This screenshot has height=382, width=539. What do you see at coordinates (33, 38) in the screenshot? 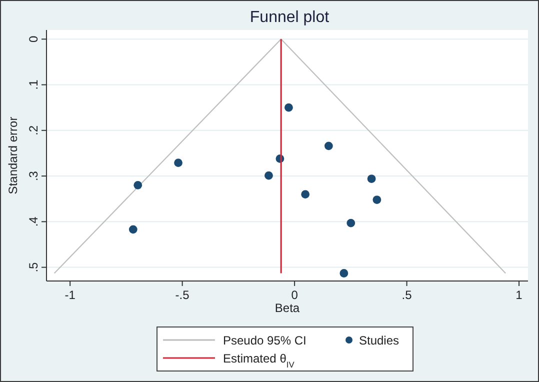
I see `y-tick-label: 0` at bounding box center [33, 38].